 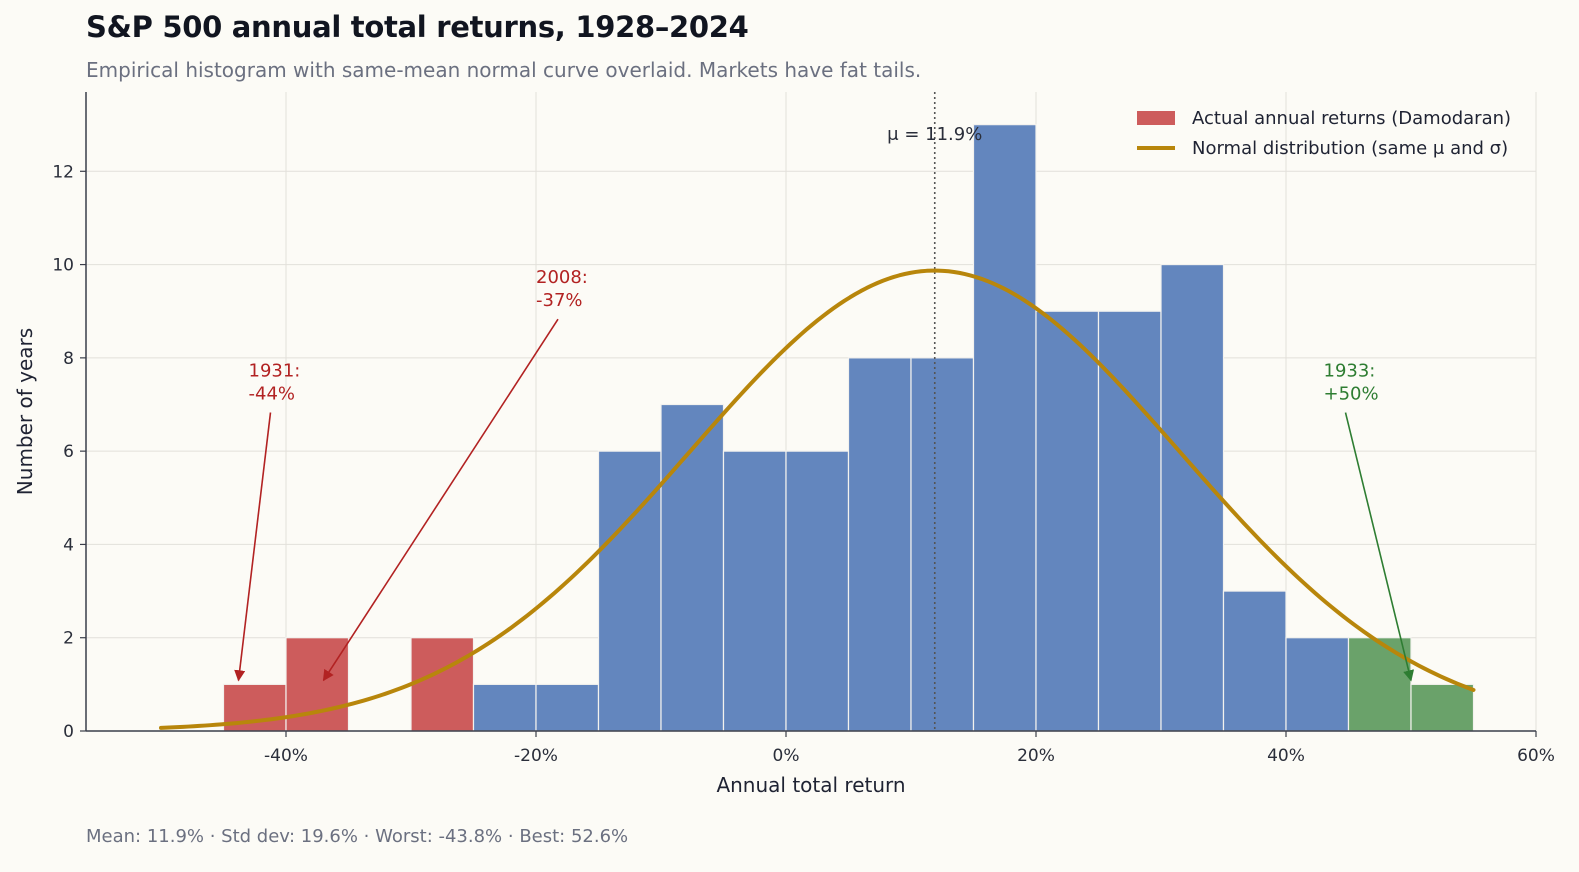 I want to click on mean-label: μ = 11.9%, so click(x=934, y=134).